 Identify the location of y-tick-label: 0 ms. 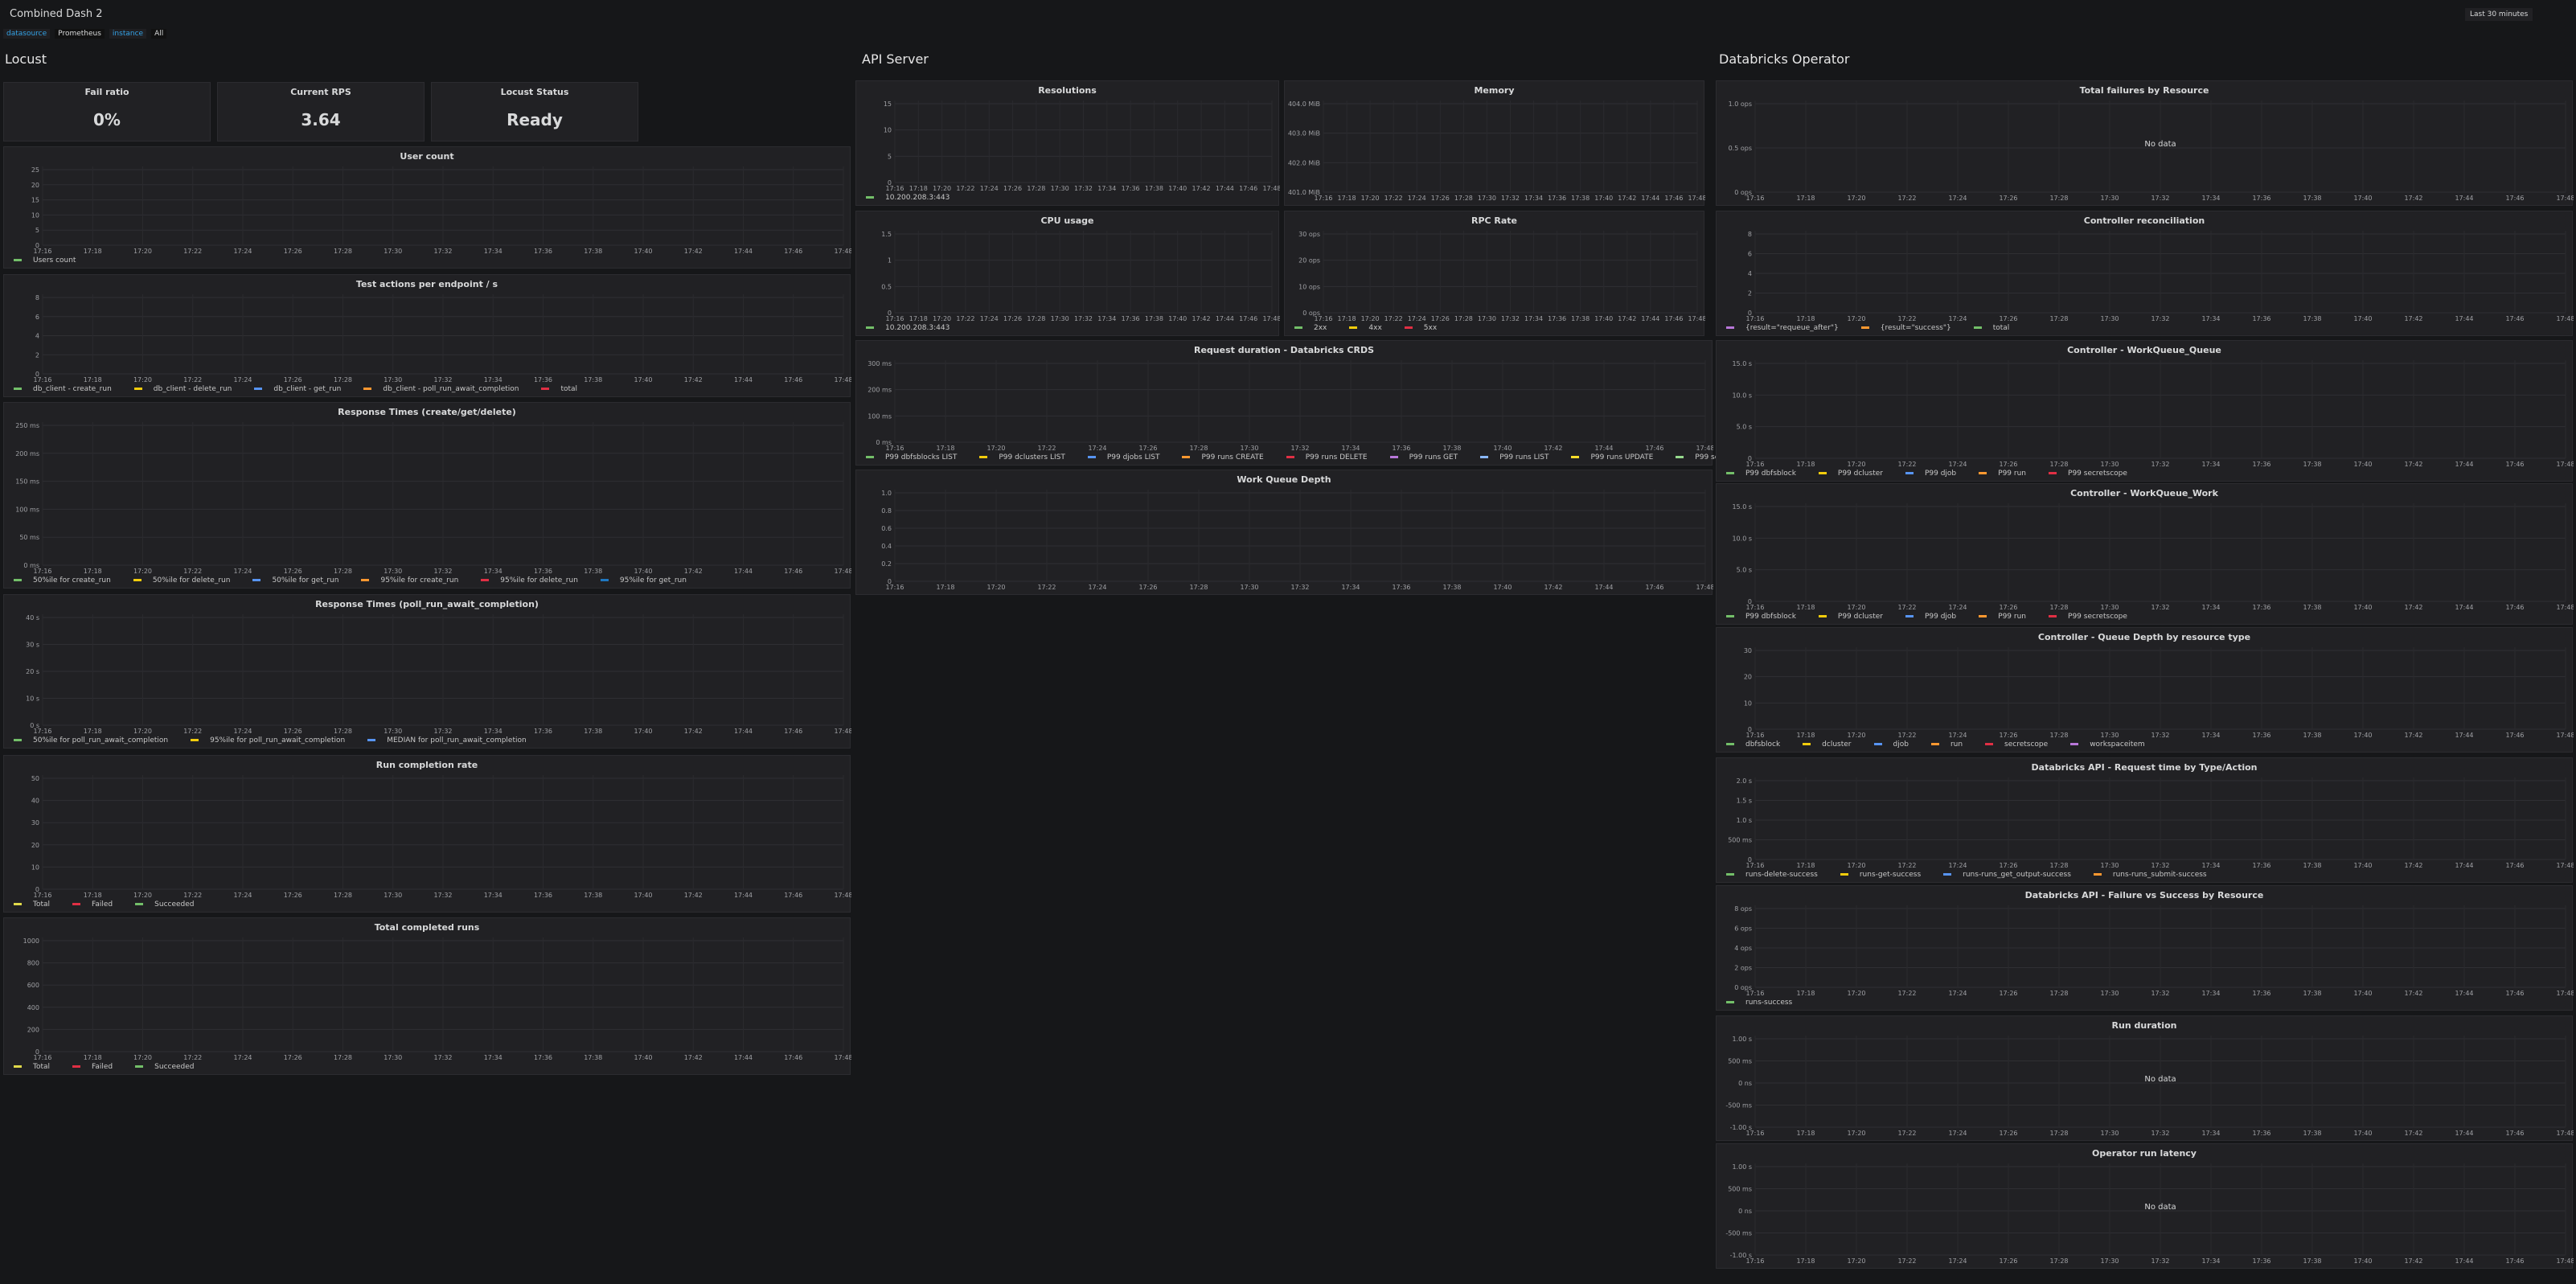
(31, 565).